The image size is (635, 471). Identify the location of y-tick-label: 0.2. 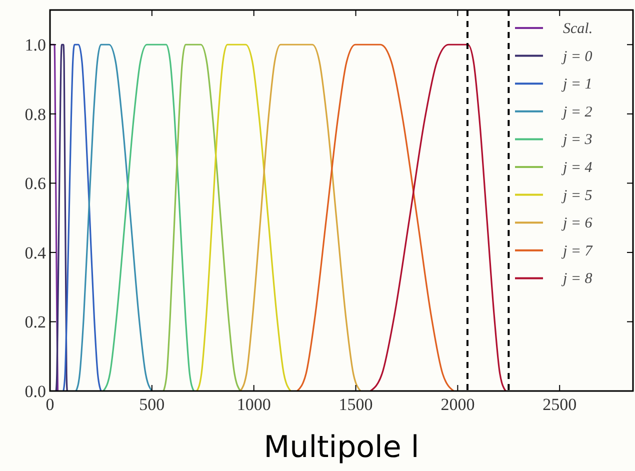
(35, 322).